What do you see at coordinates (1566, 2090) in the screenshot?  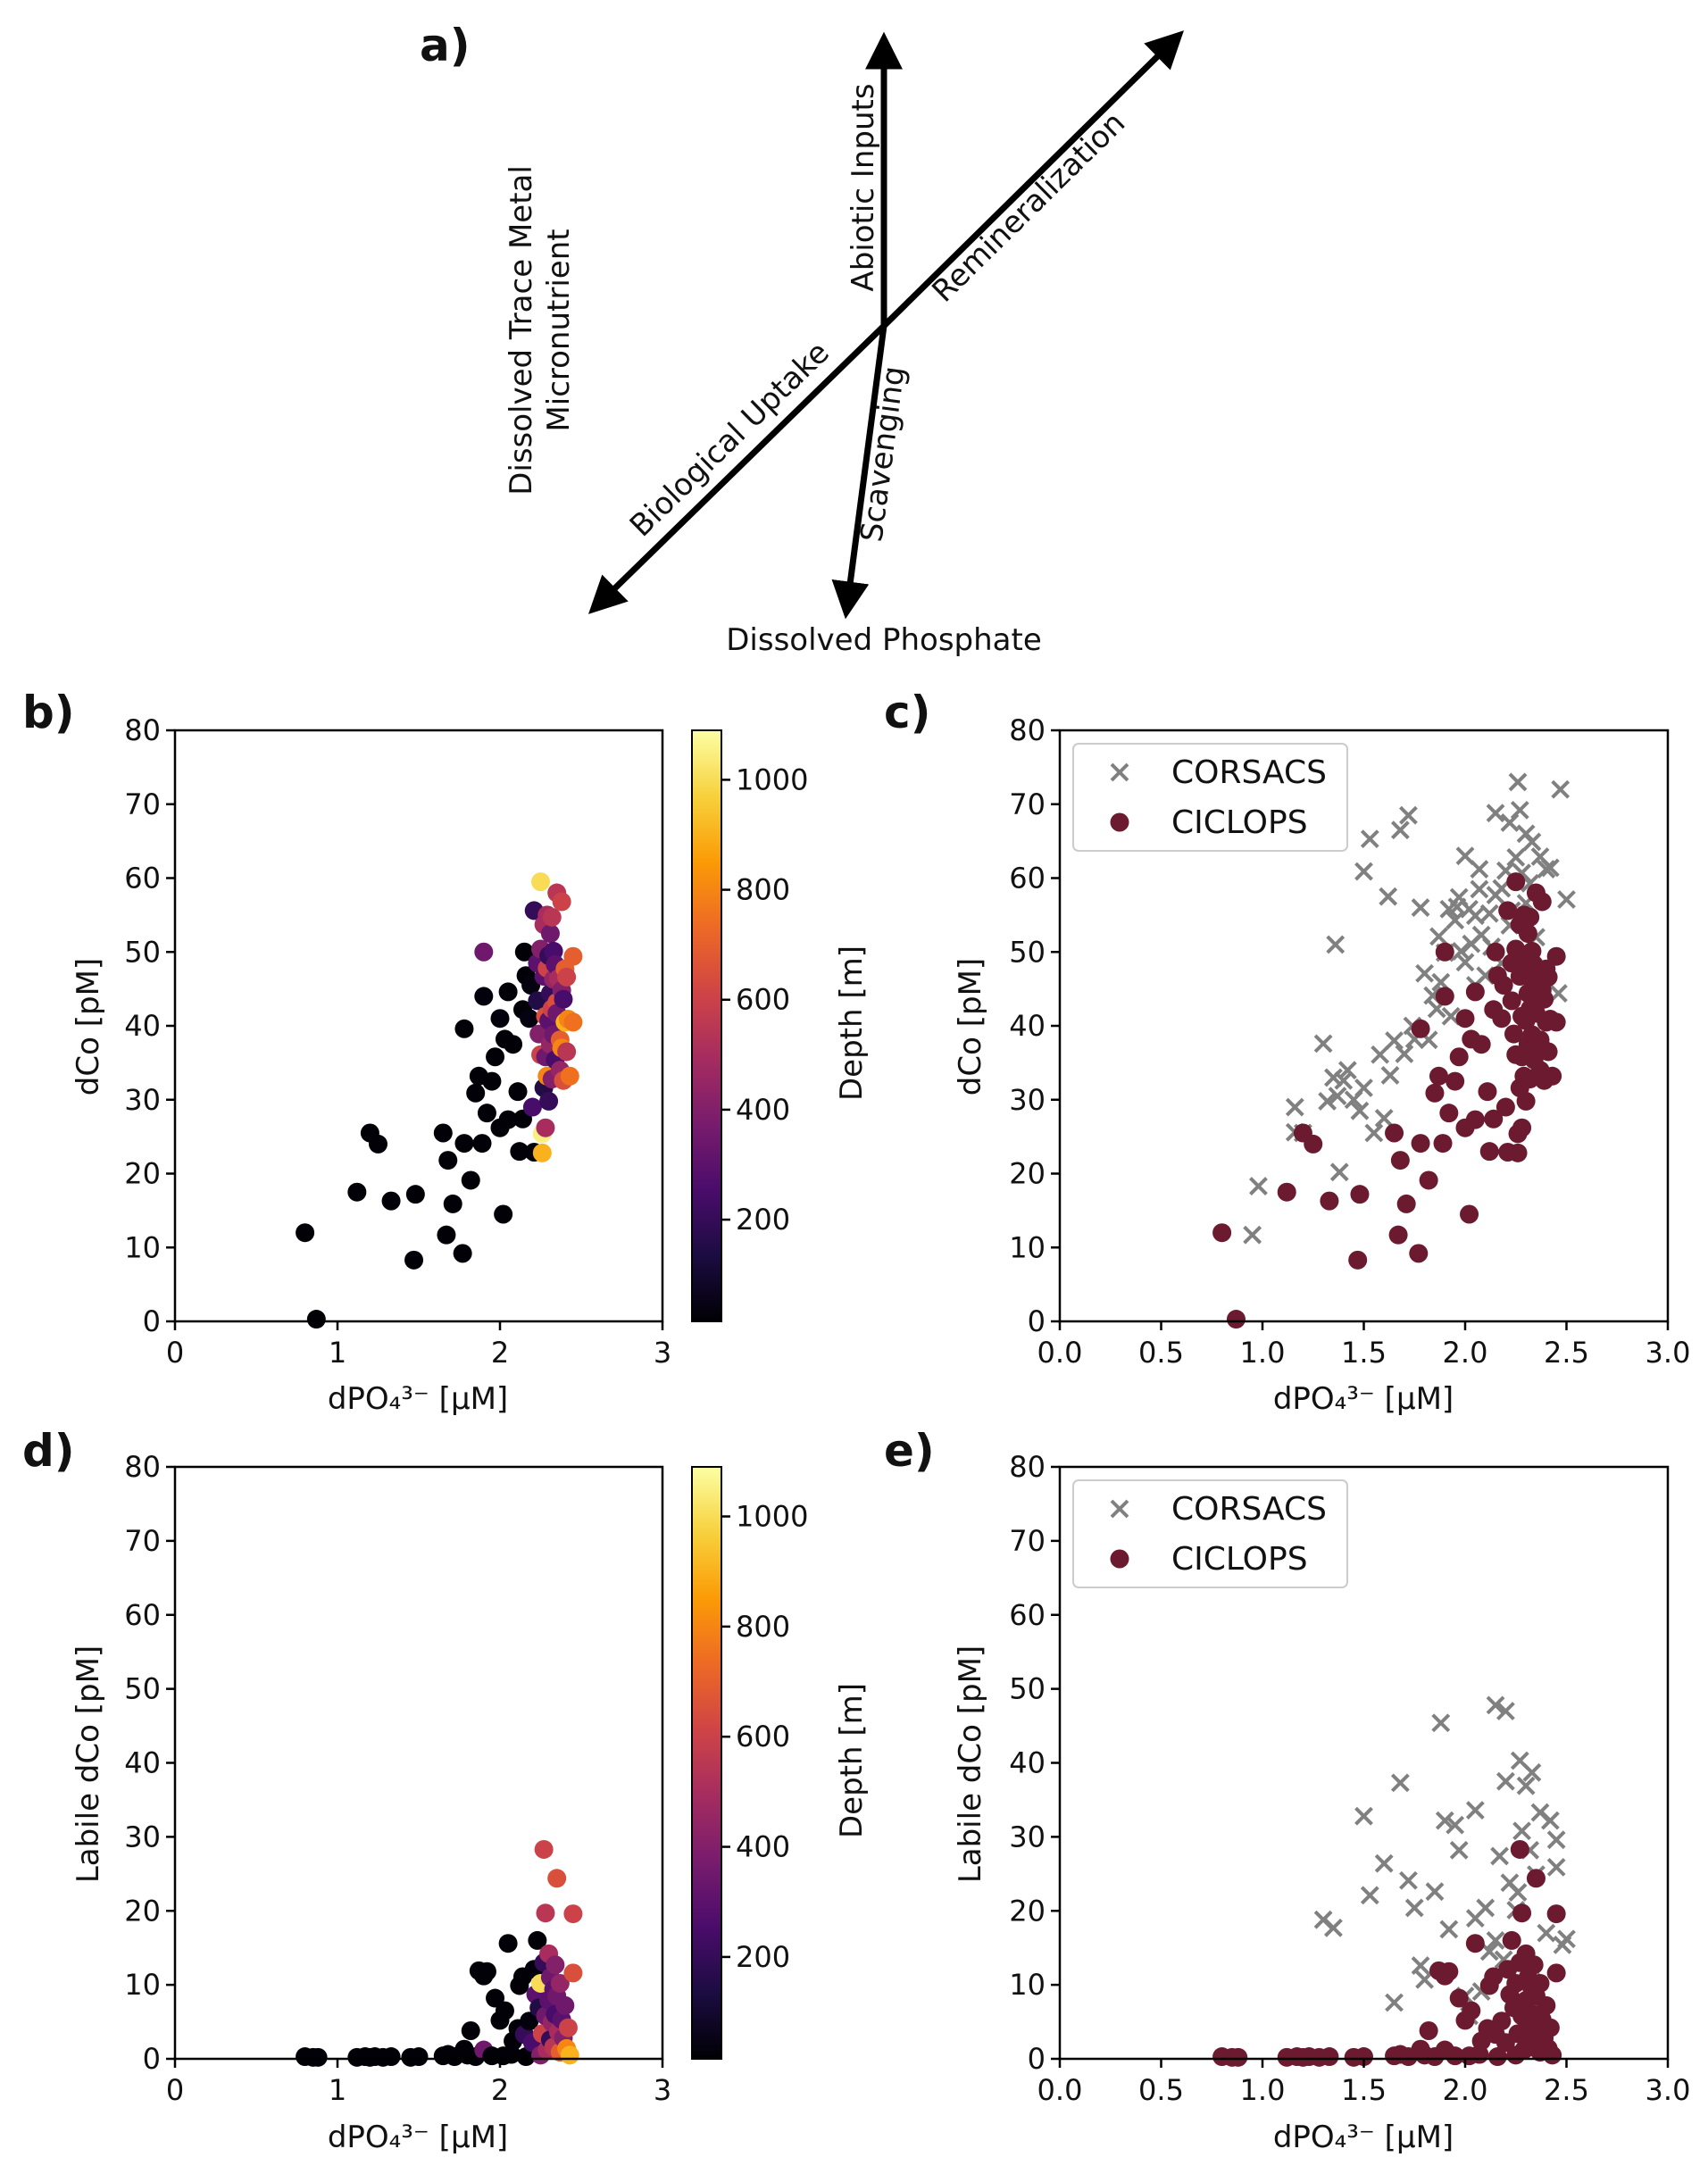 I see `x-tick-label: 2.5` at bounding box center [1566, 2090].